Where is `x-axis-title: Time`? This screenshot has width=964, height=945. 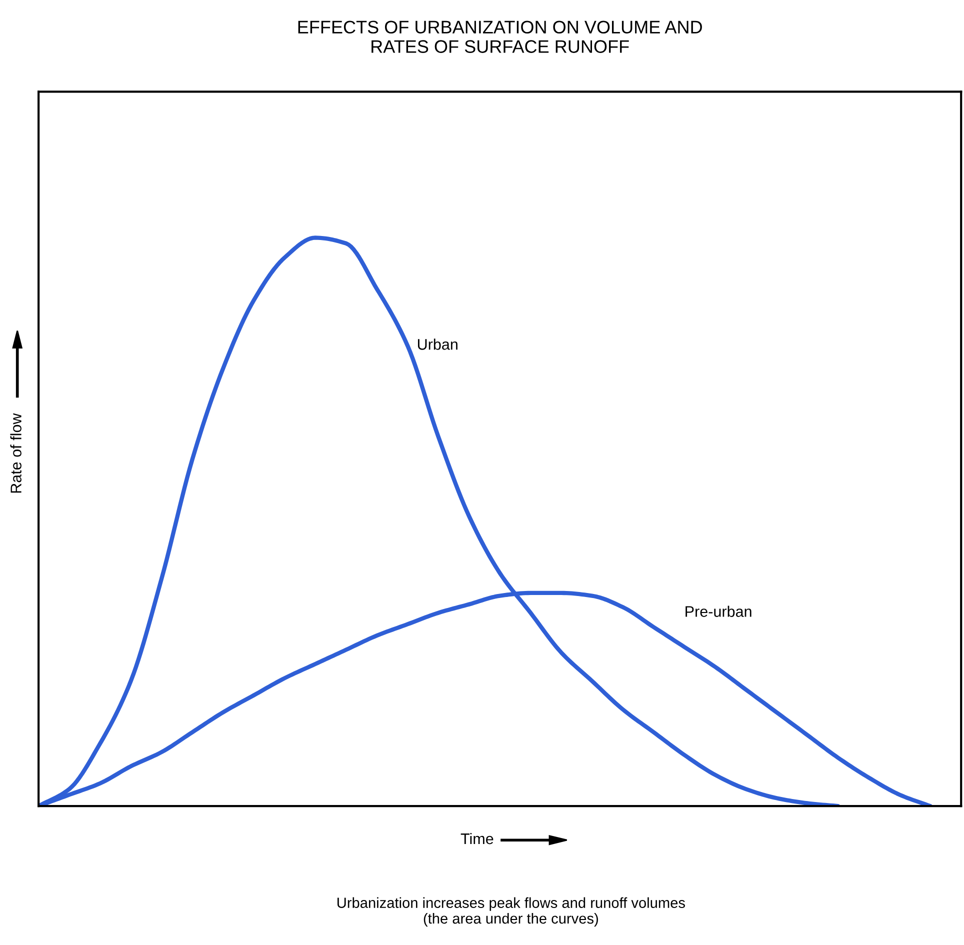 x-axis-title: Time is located at coordinates (477, 838).